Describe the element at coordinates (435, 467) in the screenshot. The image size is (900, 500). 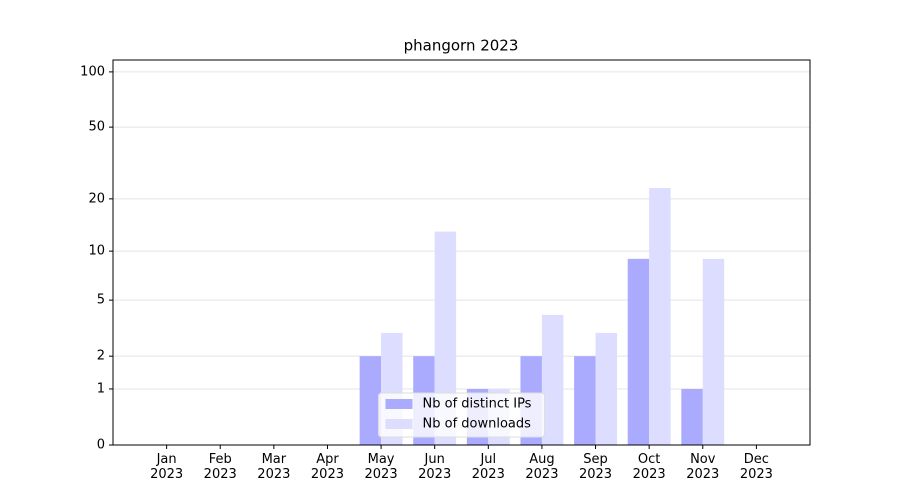
I see `x-tick-label: Jun 2023` at that location.